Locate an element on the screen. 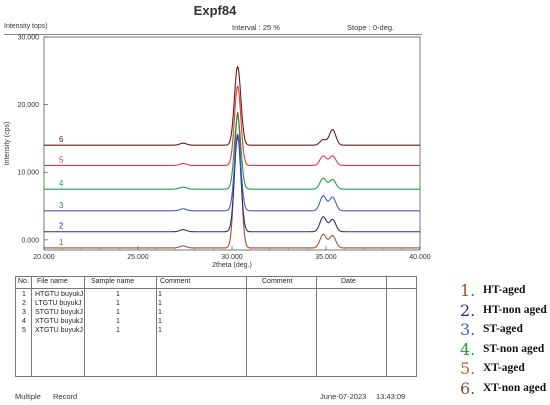 The image size is (550, 405). row-no: 4 is located at coordinates (24, 321).